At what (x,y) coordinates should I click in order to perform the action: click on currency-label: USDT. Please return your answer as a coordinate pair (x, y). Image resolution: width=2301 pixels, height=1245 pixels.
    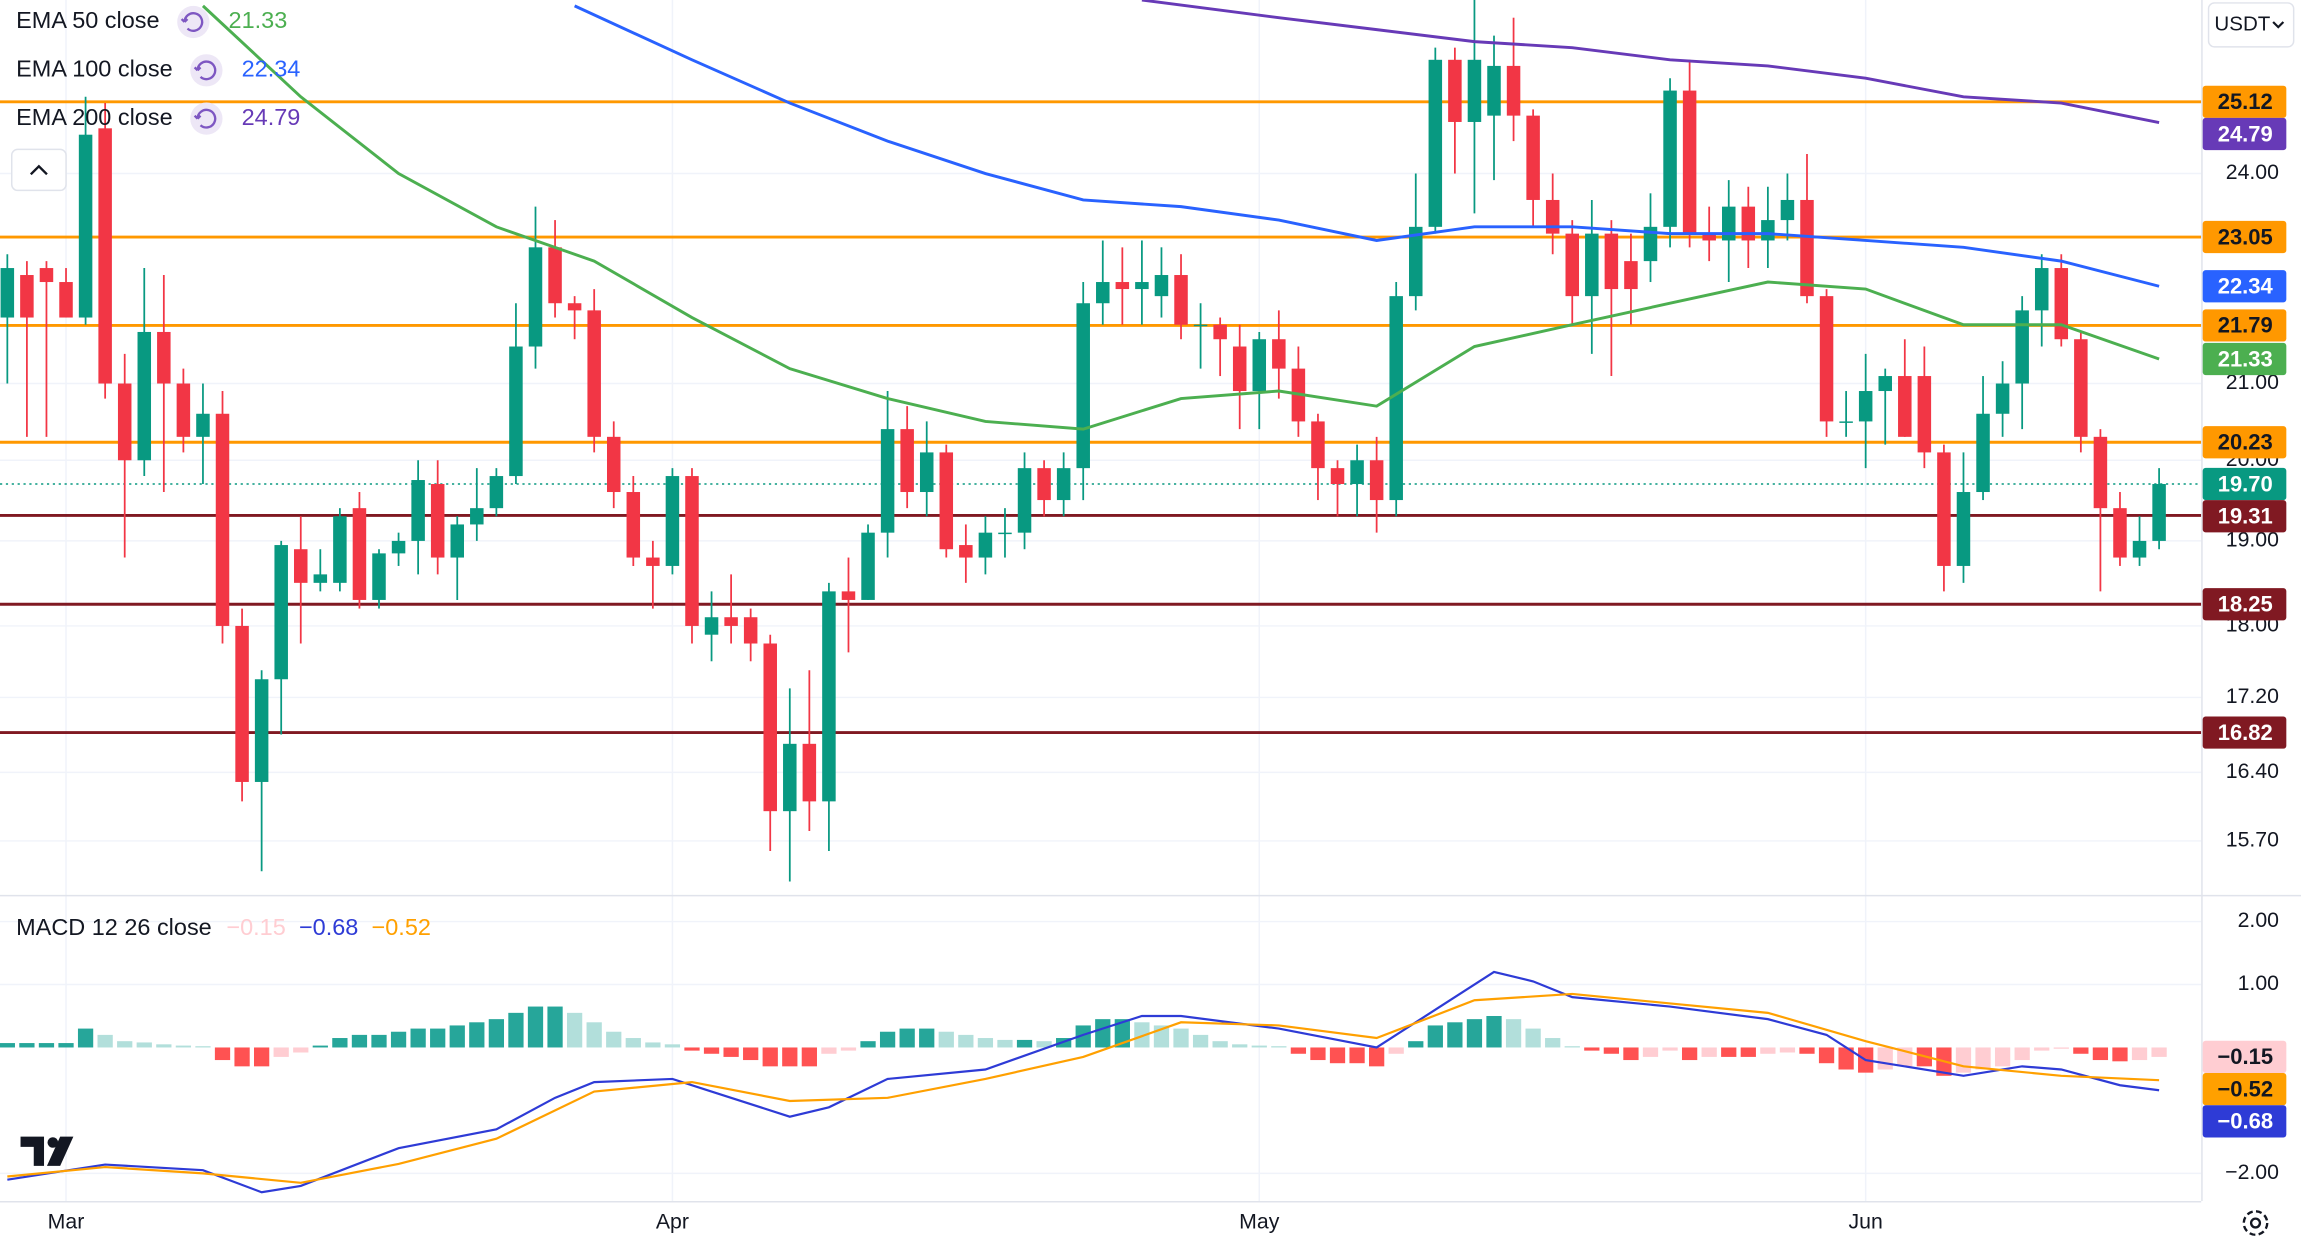
    Looking at the image, I should click on (2242, 23).